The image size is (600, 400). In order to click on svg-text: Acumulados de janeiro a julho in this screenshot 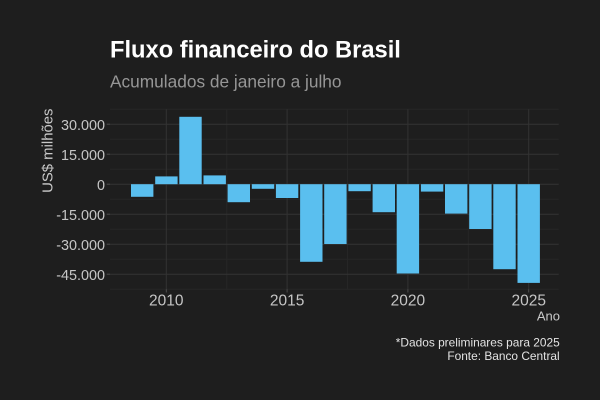, I will do `click(226, 81)`.